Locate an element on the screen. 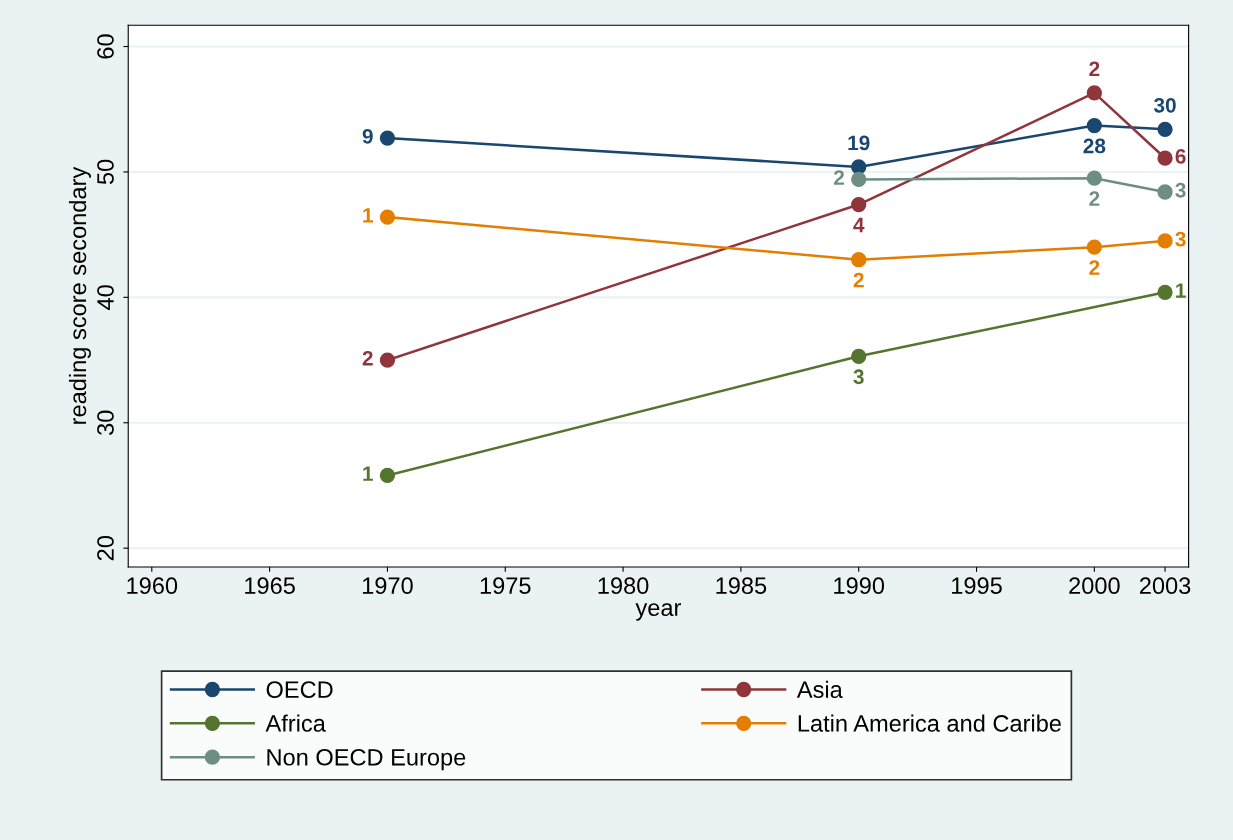  annotation: 30 is located at coordinates (1164, 105).